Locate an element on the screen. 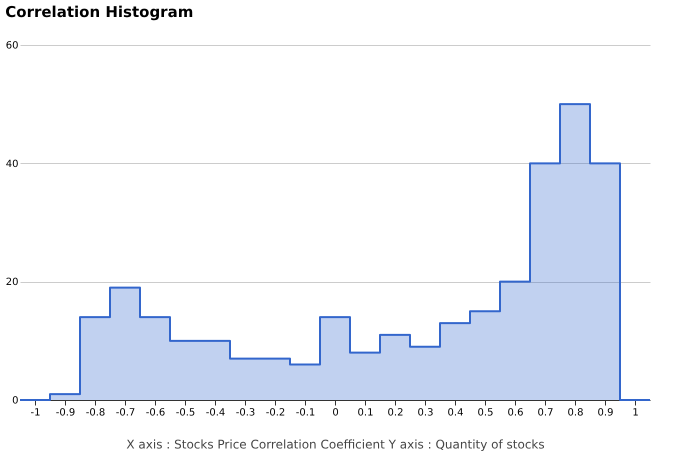 The height and width of the screenshot is (462, 680). x-tick-label: 0.5 is located at coordinates (486, 413).